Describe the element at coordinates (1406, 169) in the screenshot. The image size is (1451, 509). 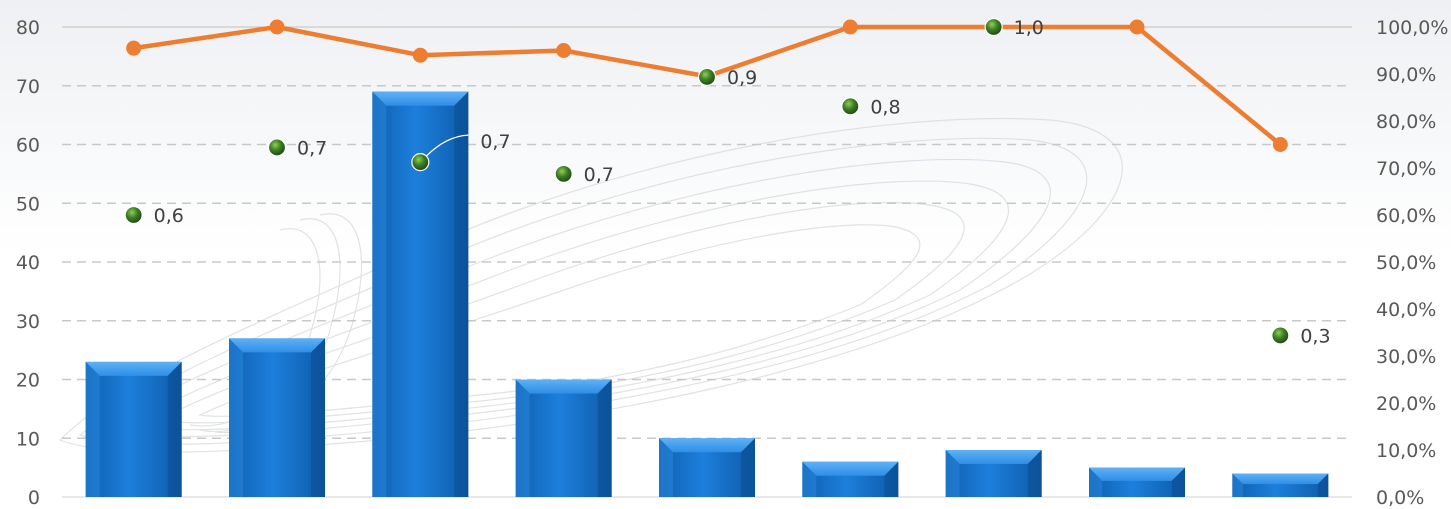
I see `right-axis-tick-label: 70,0%` at that location.